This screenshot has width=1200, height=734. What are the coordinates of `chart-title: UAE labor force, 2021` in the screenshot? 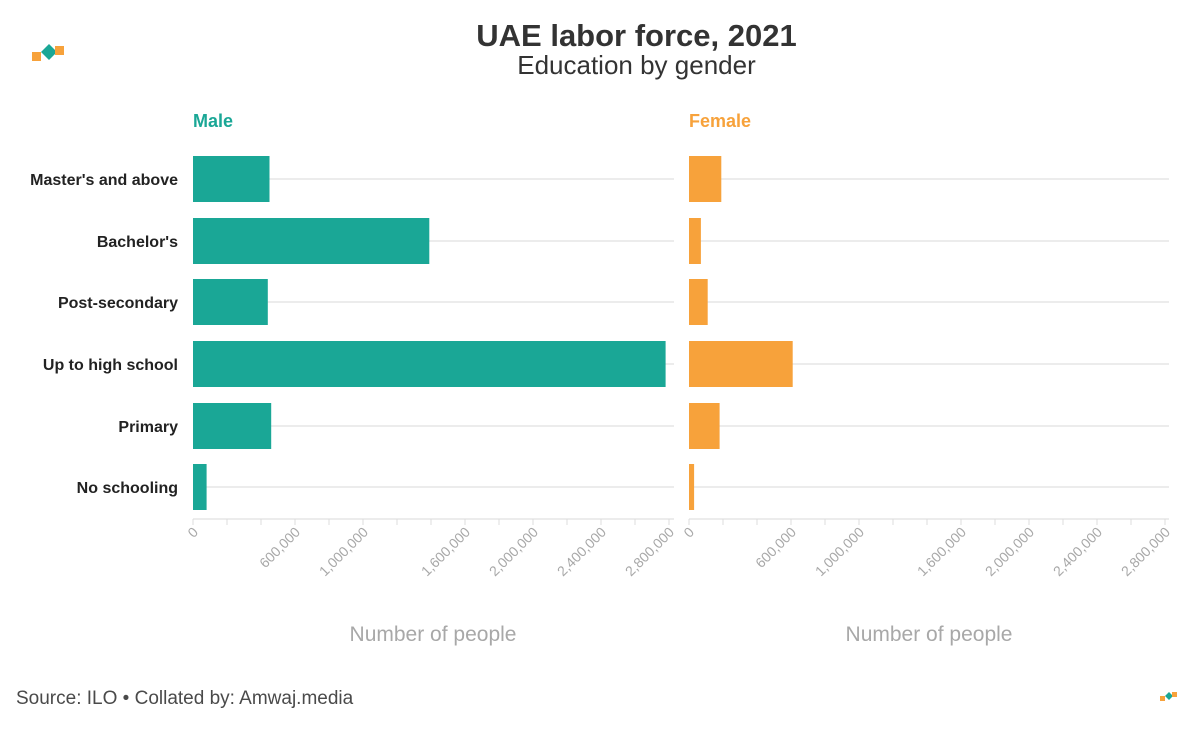 It's located at (636, 35).